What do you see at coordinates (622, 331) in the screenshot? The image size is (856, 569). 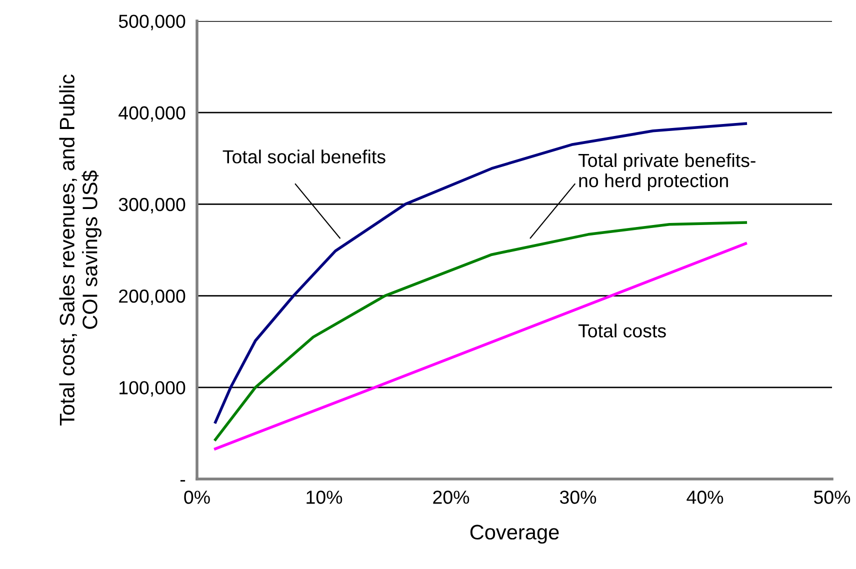 I see `annotation: Total costs` at bounding box center [622, 331].